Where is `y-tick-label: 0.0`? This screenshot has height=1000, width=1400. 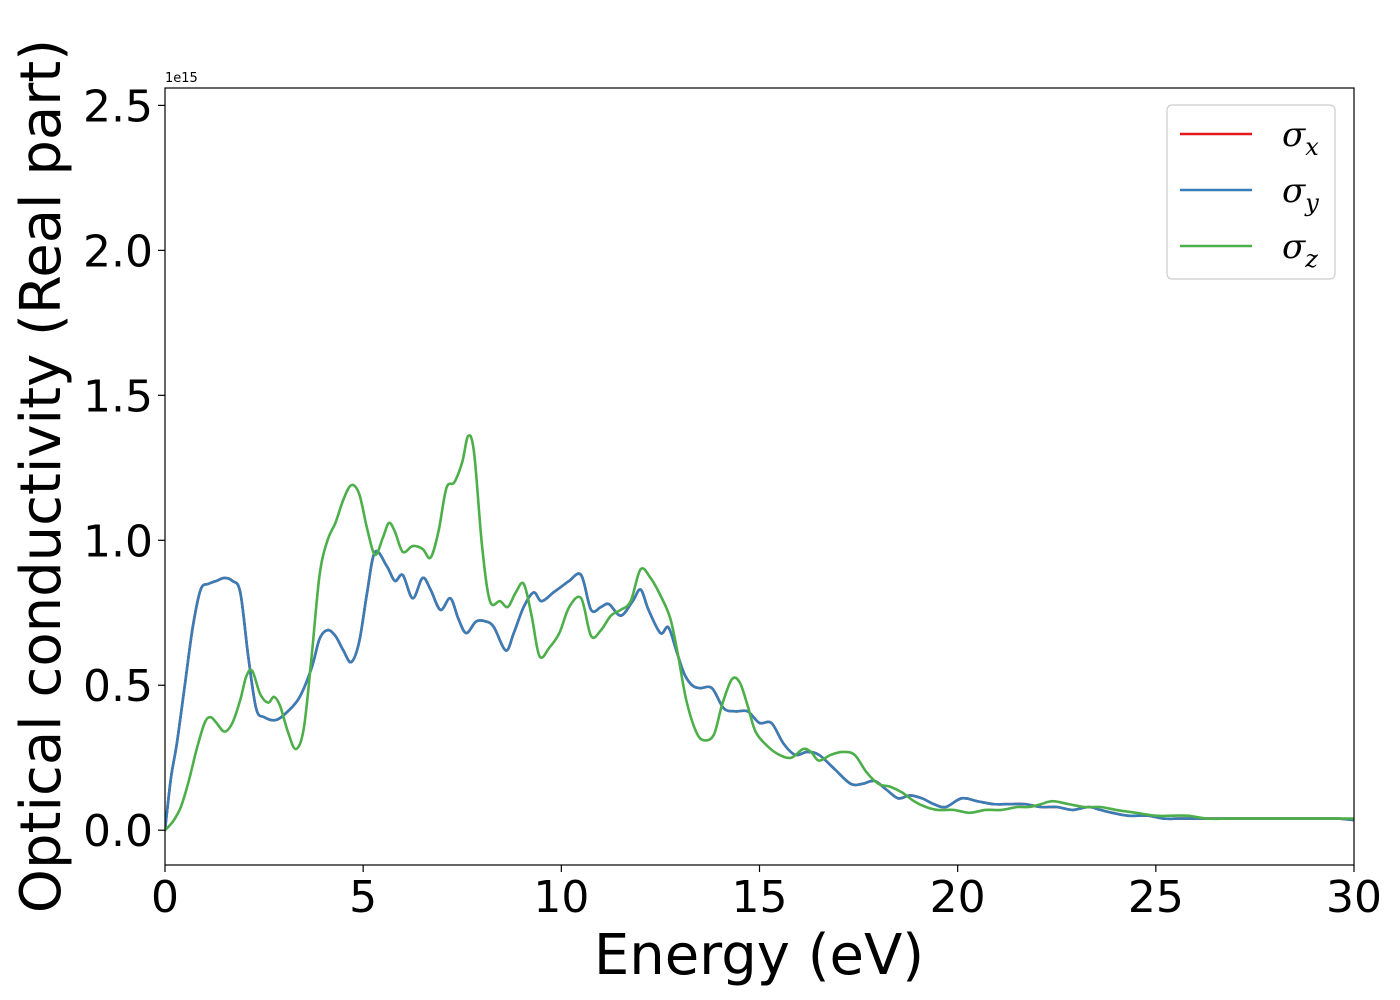
y-tick-label: 0.0 is located at coordinates (118, 831).